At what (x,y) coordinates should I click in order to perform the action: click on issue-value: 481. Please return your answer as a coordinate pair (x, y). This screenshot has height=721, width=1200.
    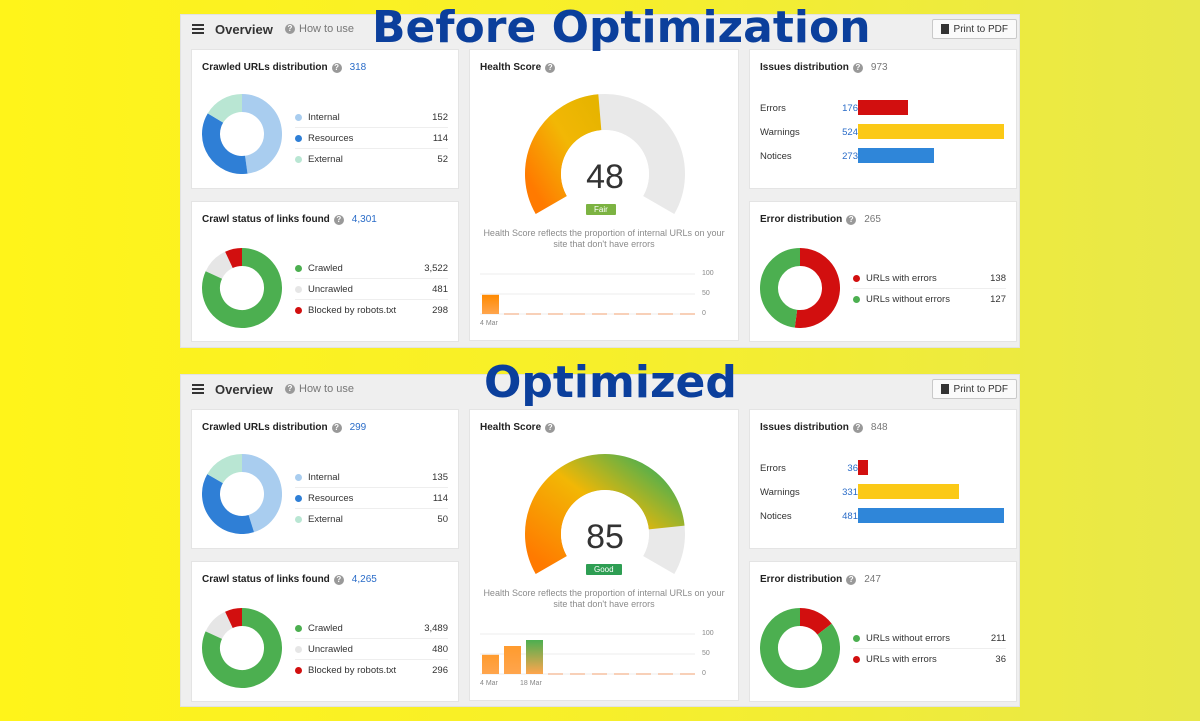
    Looking at the image, I should click on (850, 516).